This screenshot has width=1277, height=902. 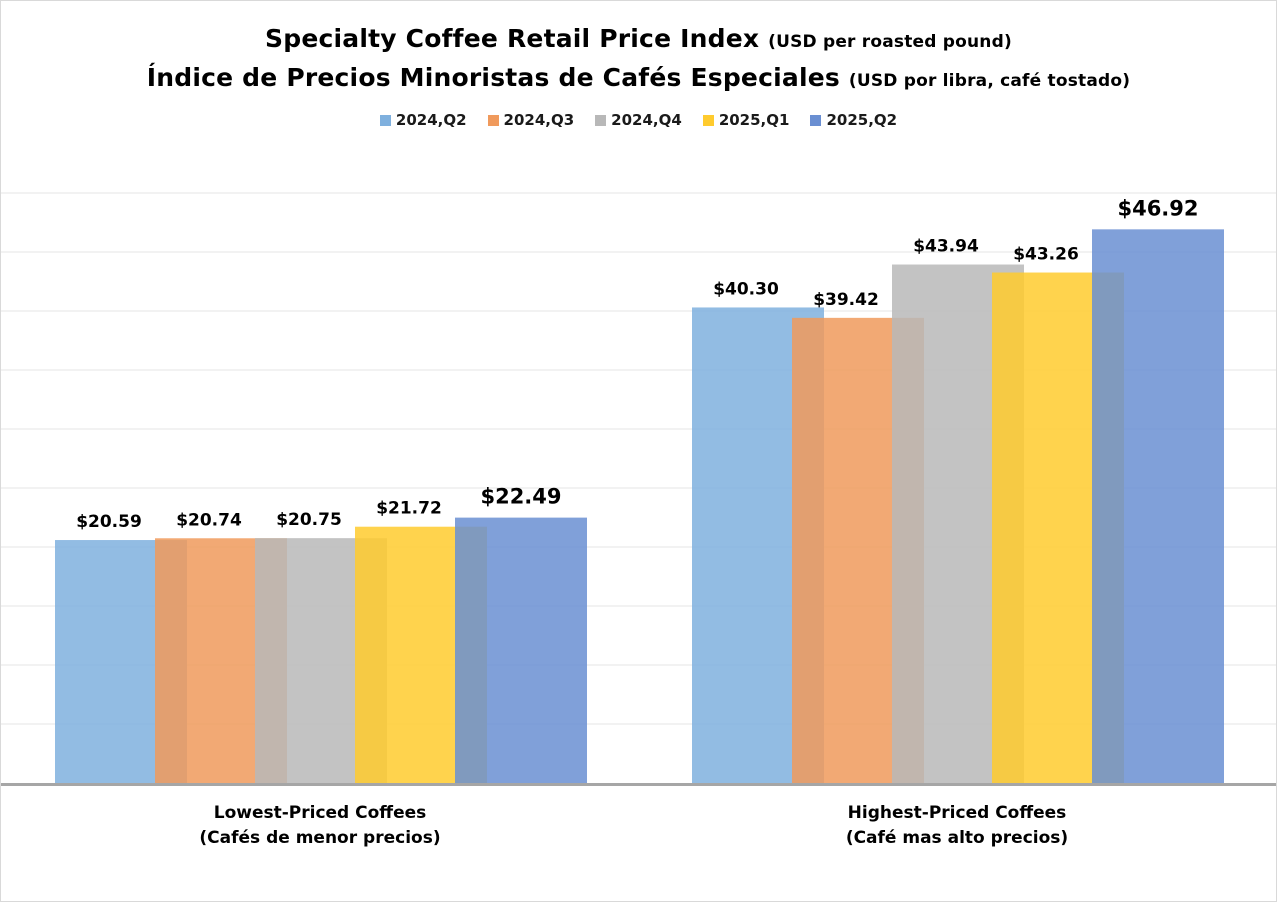 I want to click on legend-label: 2024,Q4, so click(x=646, y=120).